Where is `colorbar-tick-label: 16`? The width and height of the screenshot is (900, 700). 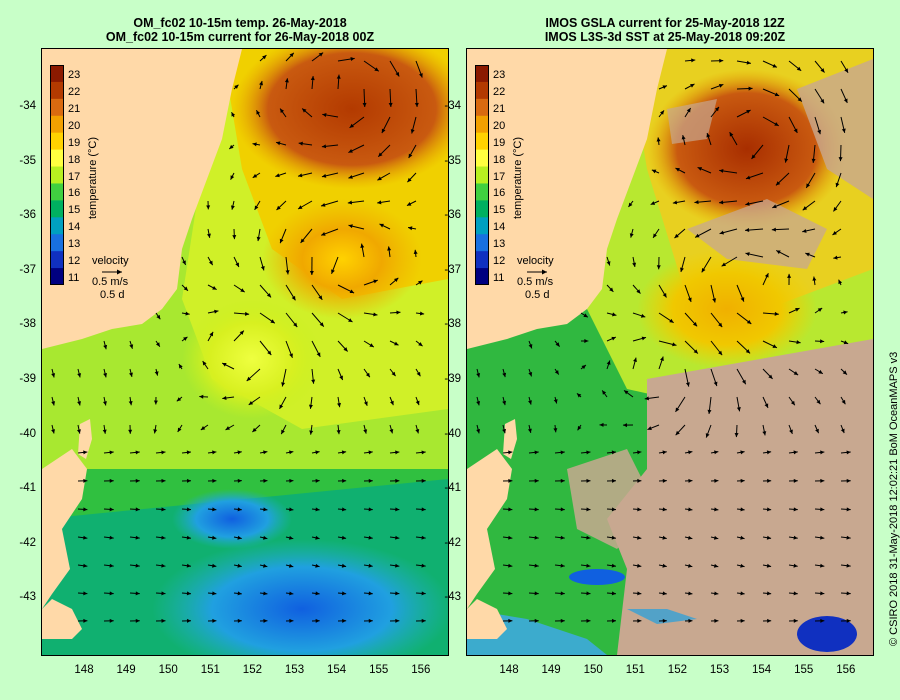
colorbar-tick-label: 16 is located at coordinates (74, 193).